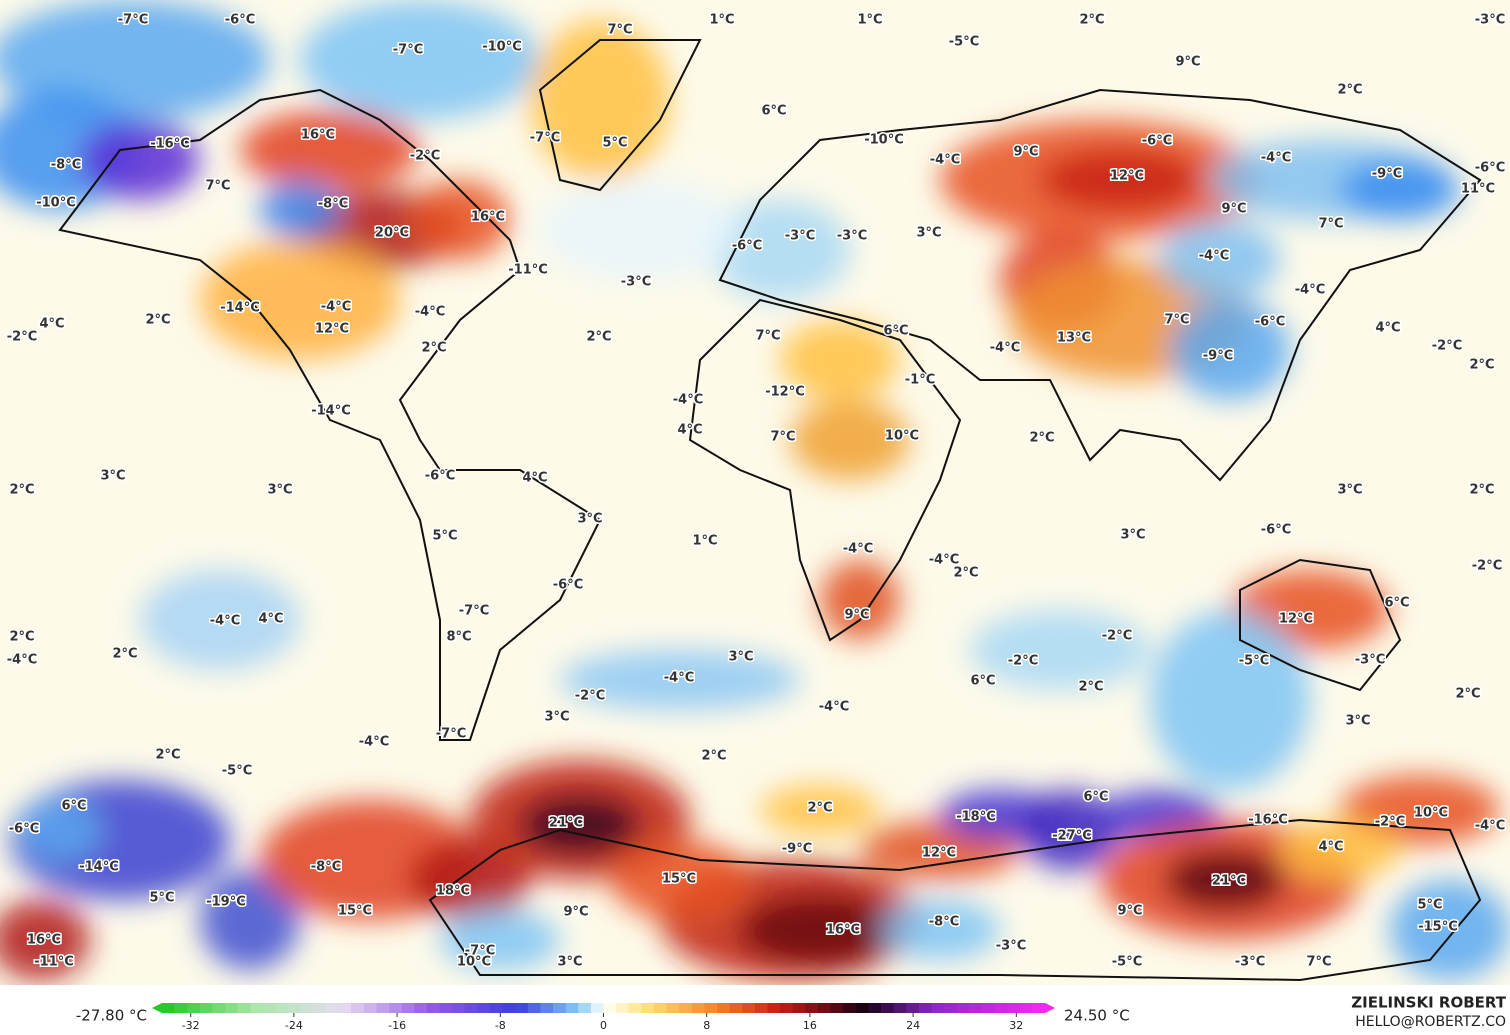  Describe the element at coordinates (54, 962) in the screenshot. I see `temperature-label: -11°C` at that location.